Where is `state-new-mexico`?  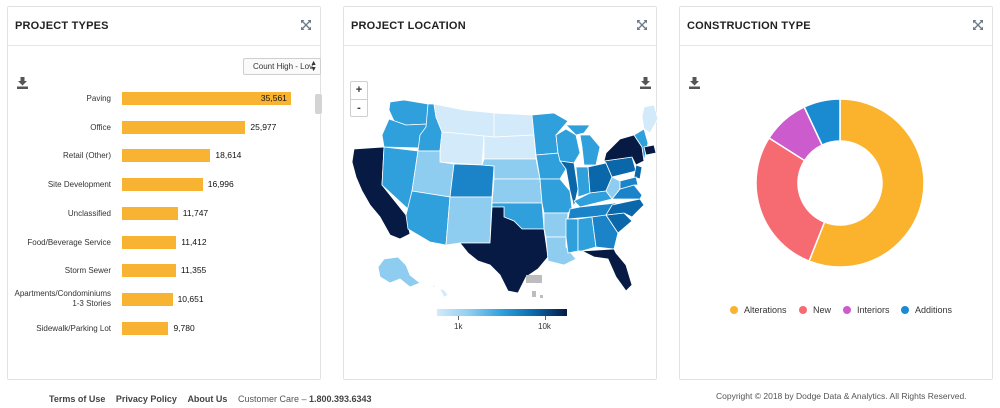
state-new-mexico is located at coordinates (469, 221).